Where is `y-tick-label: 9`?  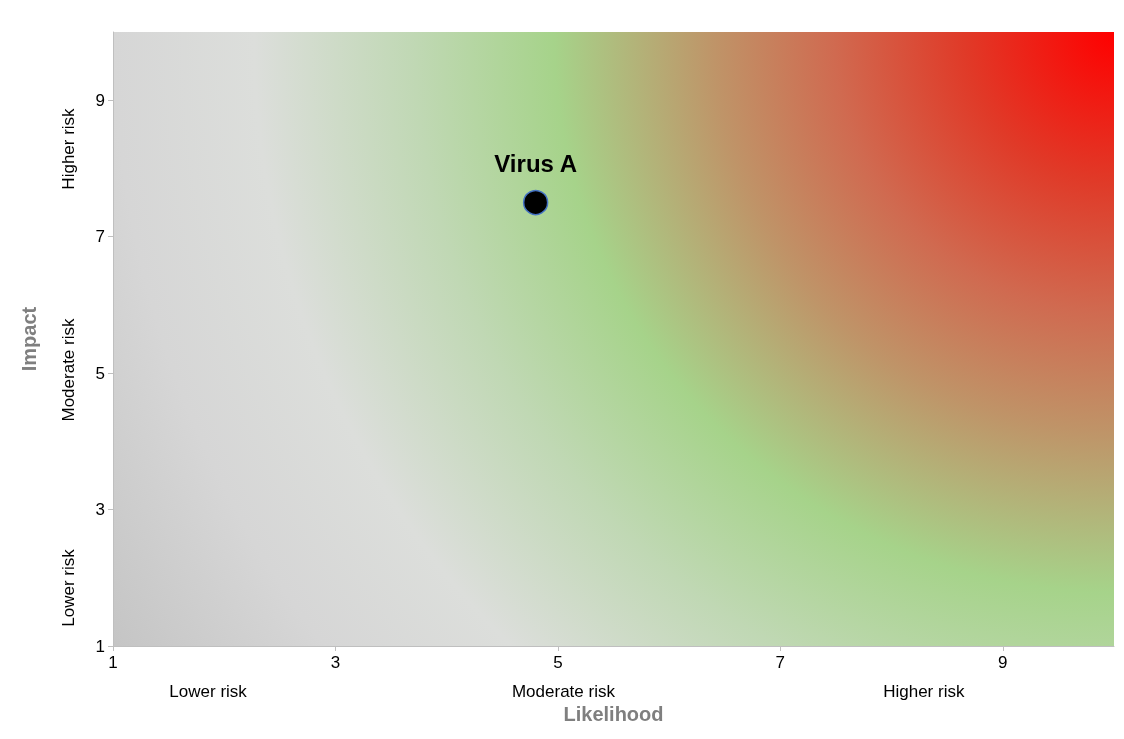
y-tick-label: 9 is located at coordinates (100, 100).